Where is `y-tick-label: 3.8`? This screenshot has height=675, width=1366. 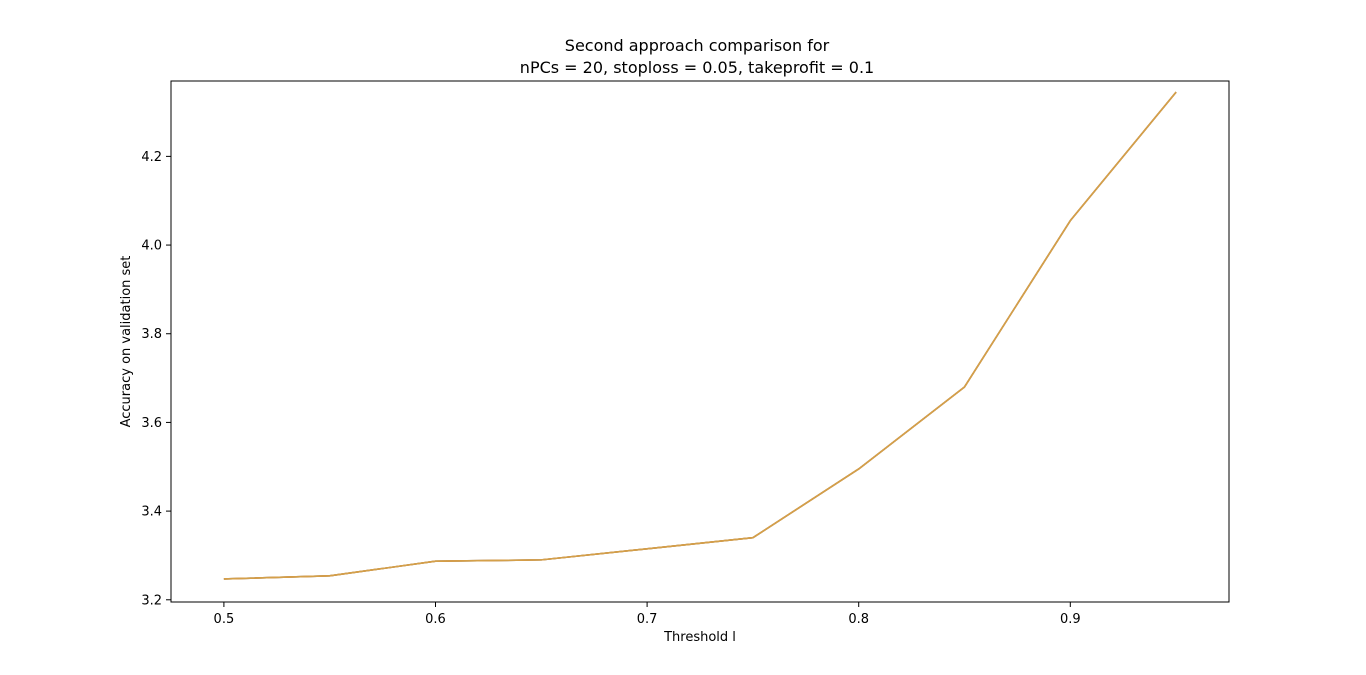
y-tick-label: 3.8 is located at coordinates (151, 334).